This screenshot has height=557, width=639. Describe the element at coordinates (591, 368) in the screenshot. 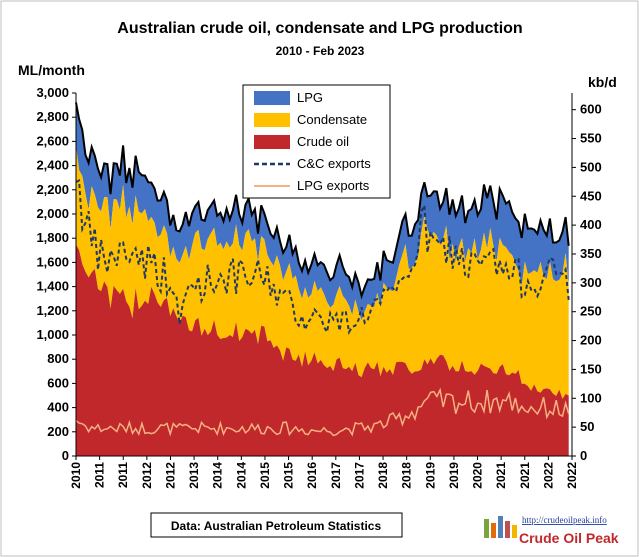

I see `y-right-tick-label: 150` at that location.